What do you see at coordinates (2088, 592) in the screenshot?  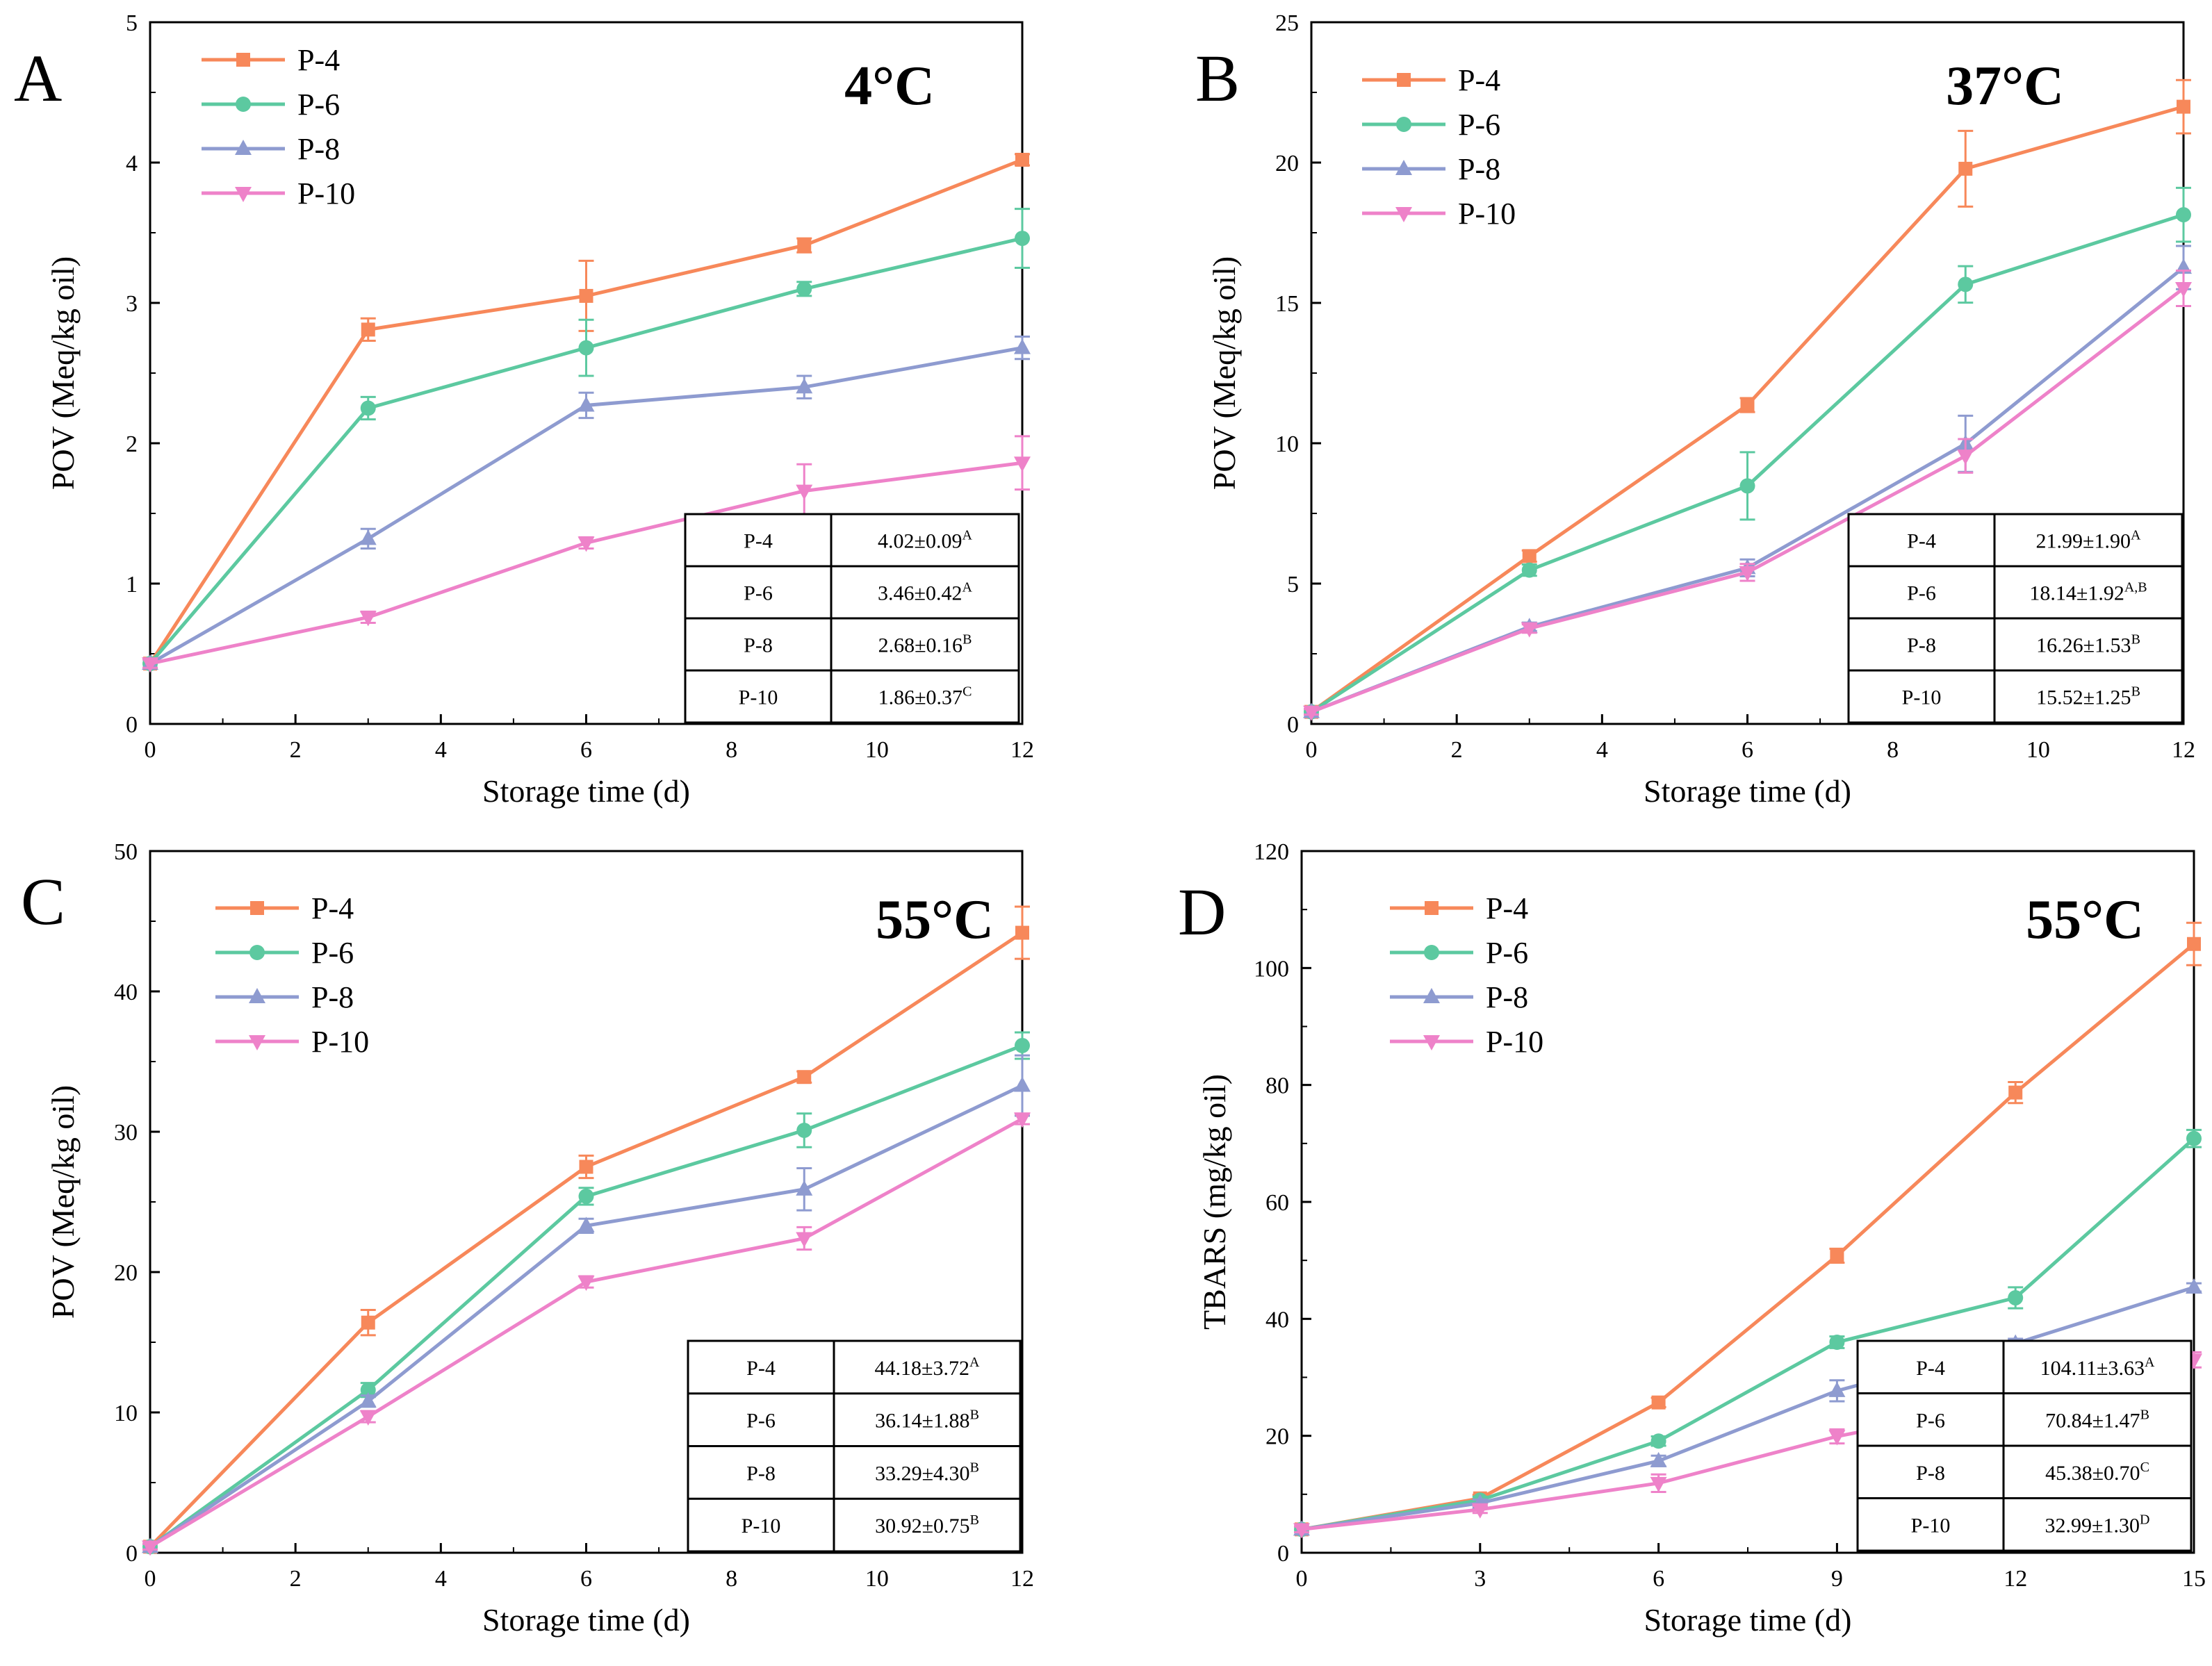 I see `table-cell-value: 18.14±1.92A,B` at bounding box center [2088, 592].